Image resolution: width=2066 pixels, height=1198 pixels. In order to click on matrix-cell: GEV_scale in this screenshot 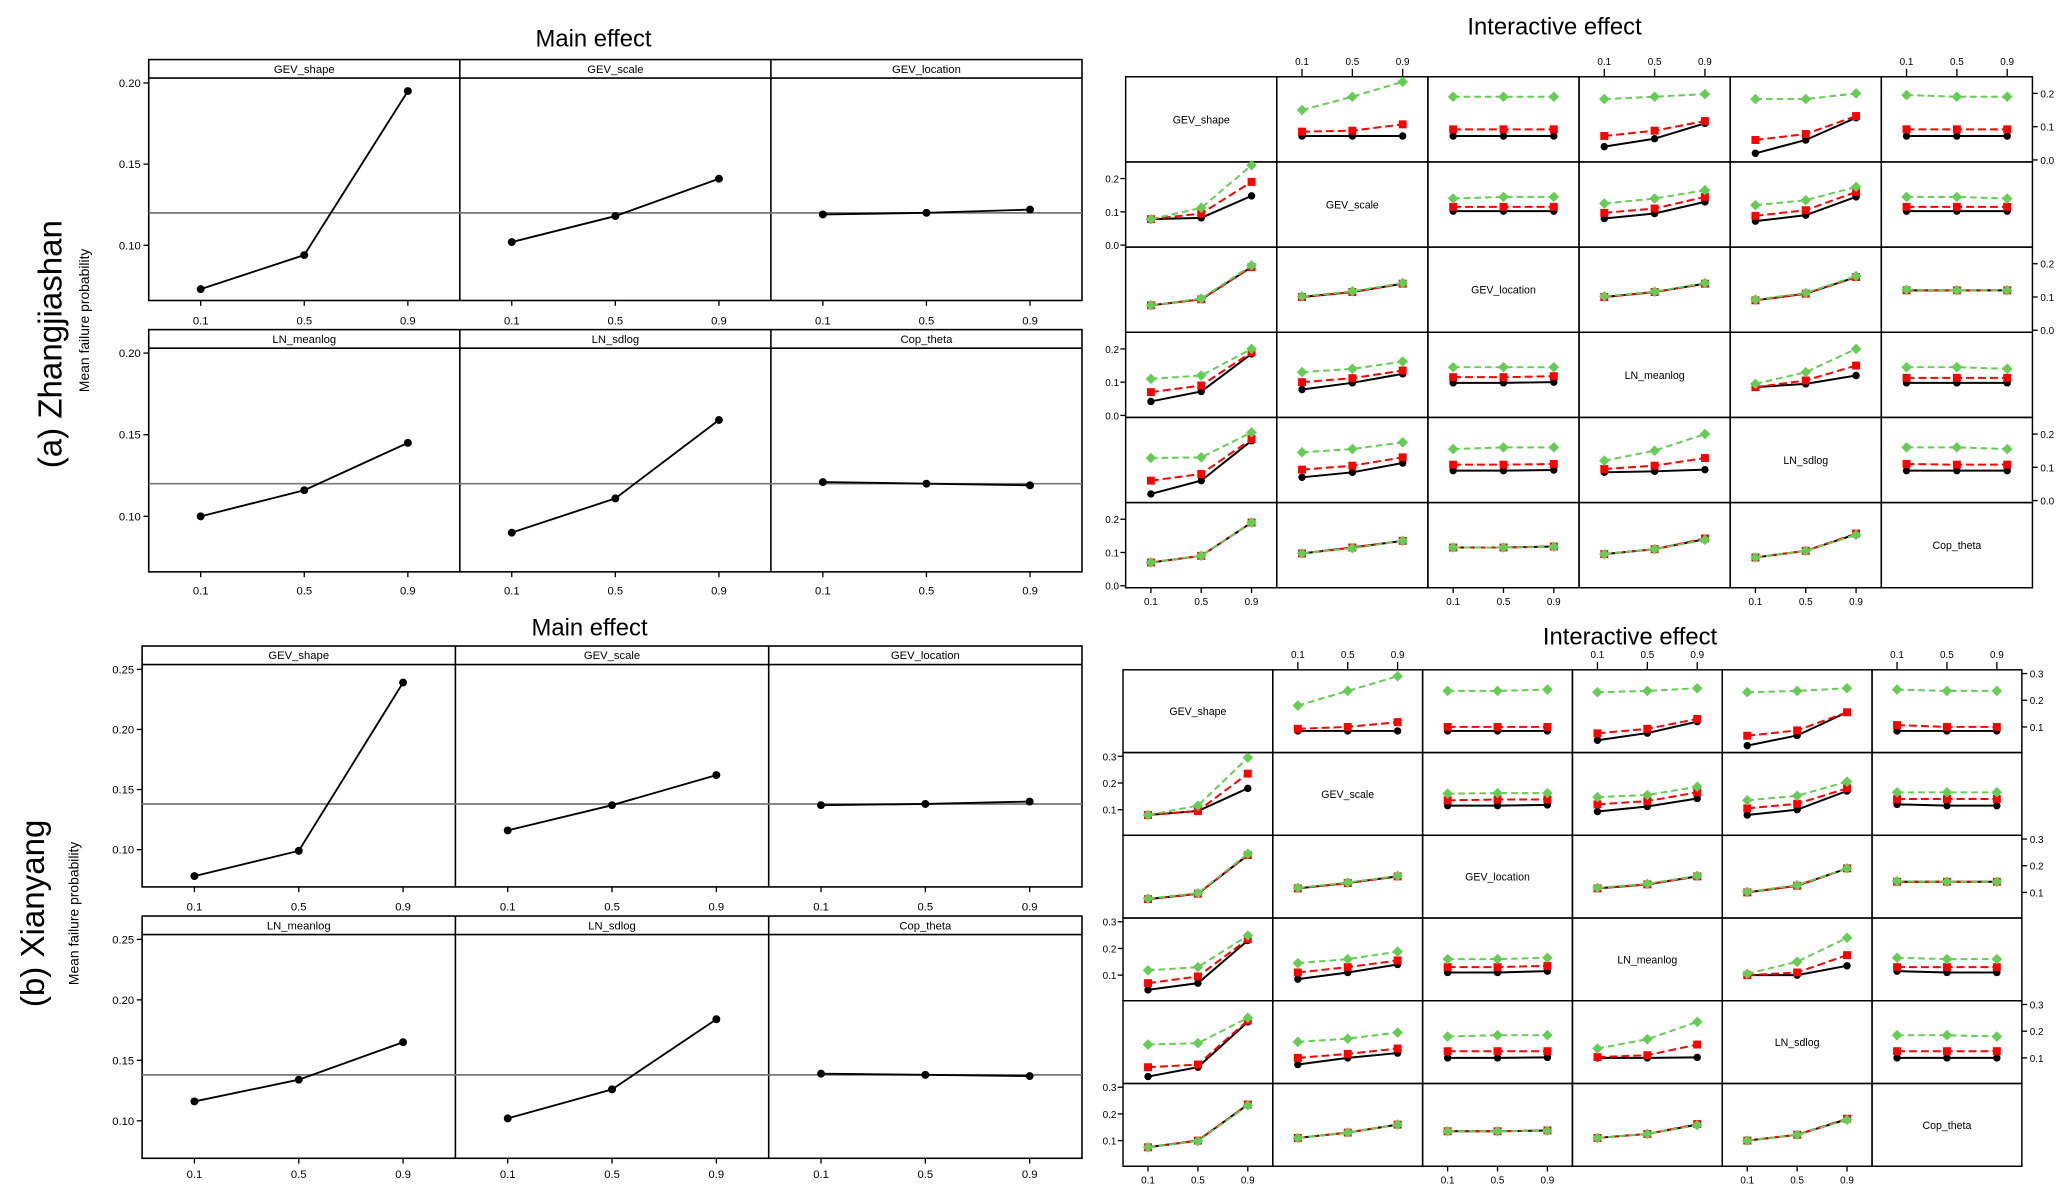, I will do `click(1352, 204)`.